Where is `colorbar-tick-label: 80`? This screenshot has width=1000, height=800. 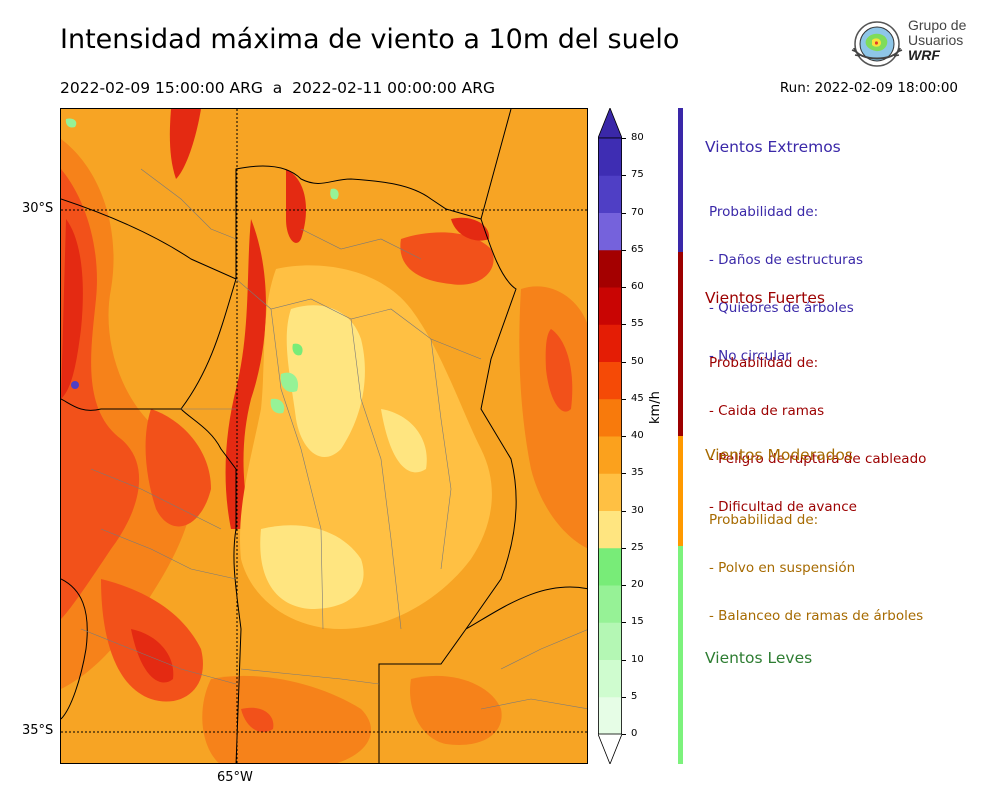 colorbar-tick-label: 80 is located at coordinates (637, 137).